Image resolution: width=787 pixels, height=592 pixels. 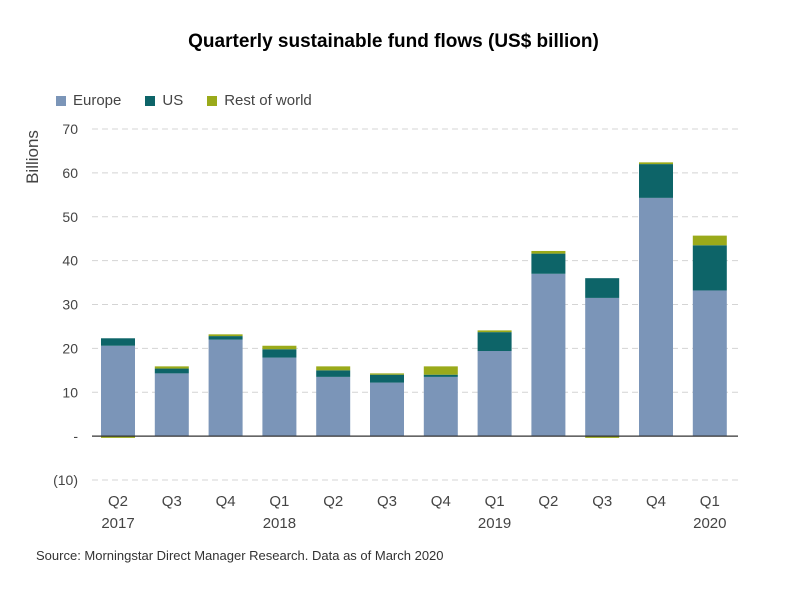 What do you see at coordinates (70, 173) in the screenshot?
I see `y-tick-label: 60` at bounding box center [70, 173].